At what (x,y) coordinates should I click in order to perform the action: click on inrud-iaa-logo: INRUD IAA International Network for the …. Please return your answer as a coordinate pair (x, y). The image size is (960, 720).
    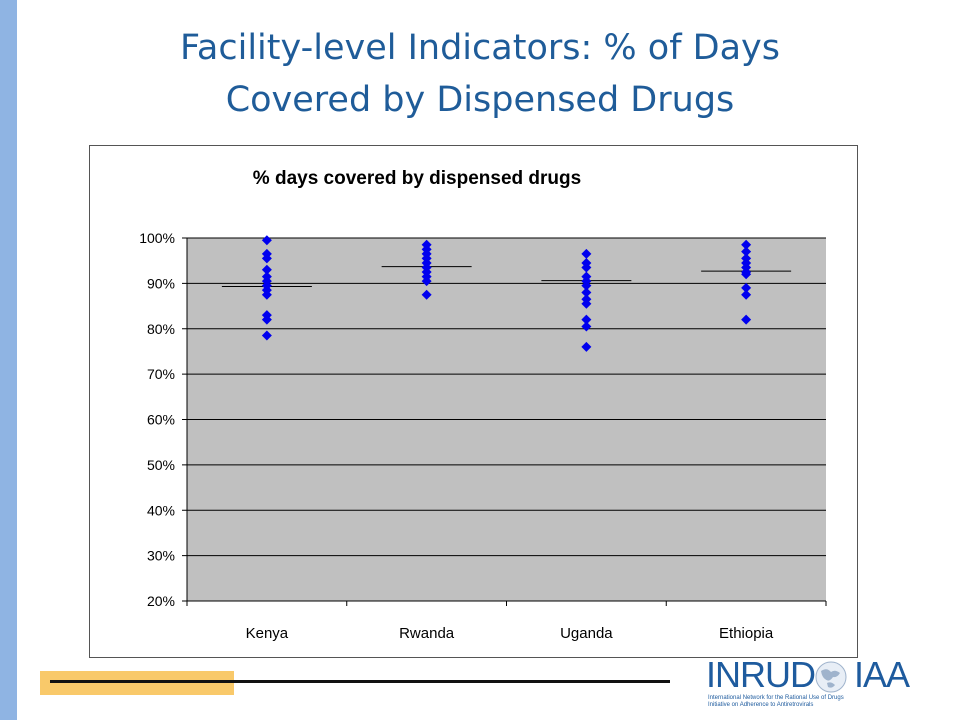
    Looking at the image, I should click on (826, 685).